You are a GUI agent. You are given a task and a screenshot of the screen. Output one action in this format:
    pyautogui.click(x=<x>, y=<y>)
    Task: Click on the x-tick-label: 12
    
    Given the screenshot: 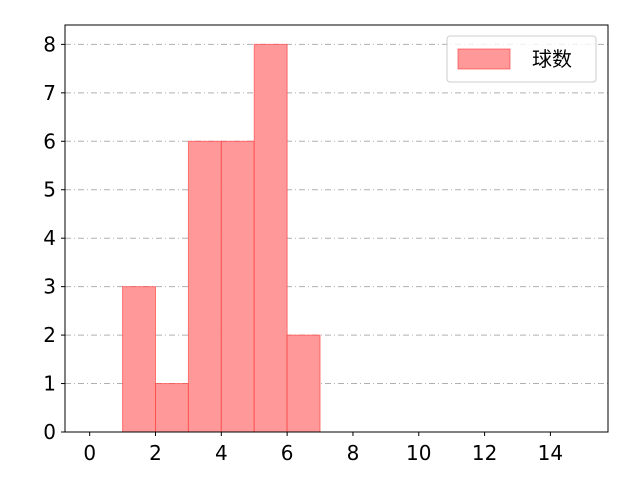 What is the action you would take?
    pyautogui.click(x=484, y=453)
    